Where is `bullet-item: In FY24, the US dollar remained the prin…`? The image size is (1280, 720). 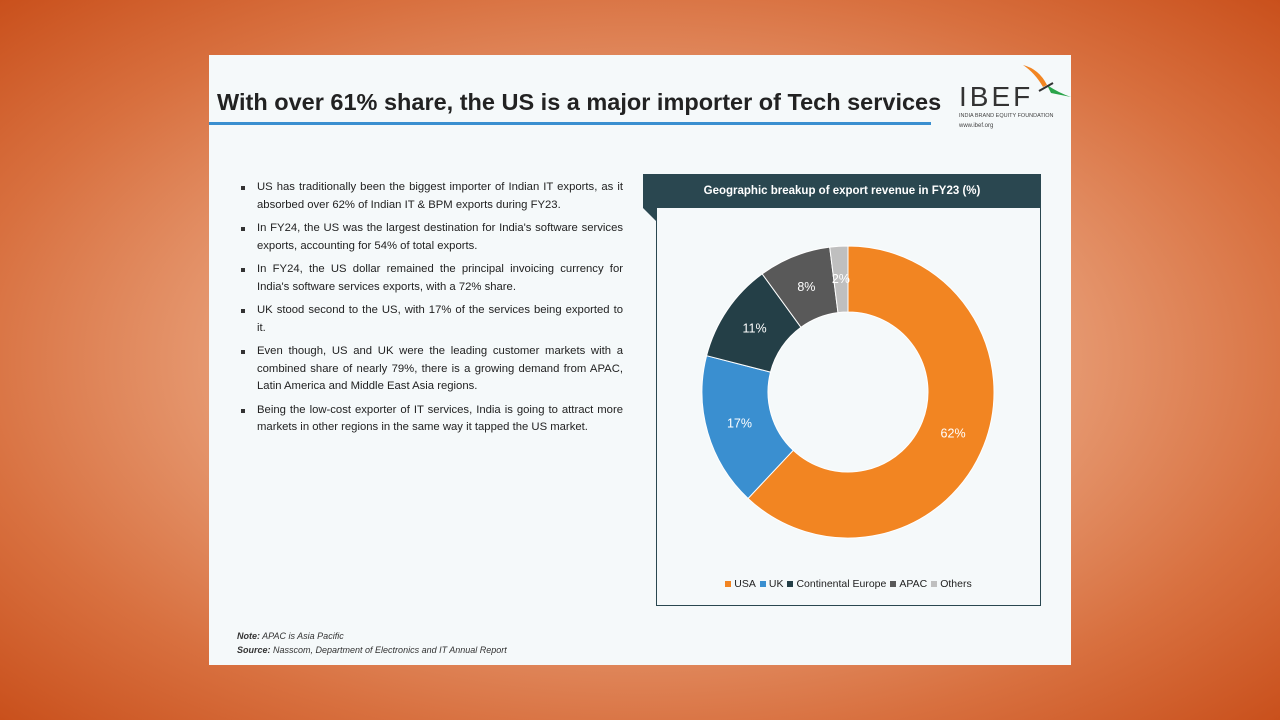
bullet-item: In FY24, the US dollar remained the prin… is located at coordinates (431, 278).